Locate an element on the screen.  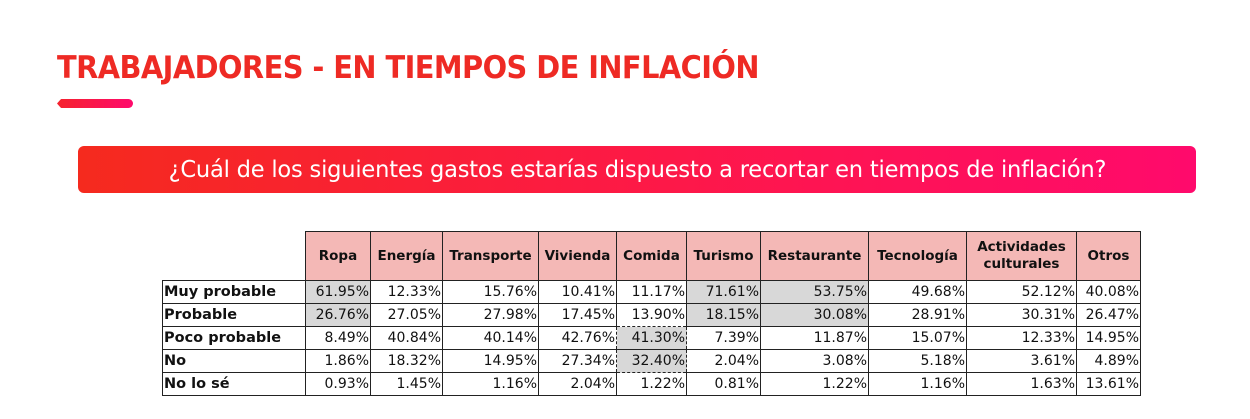
table-cell: 15.07% is located at coordinates (917, 338).